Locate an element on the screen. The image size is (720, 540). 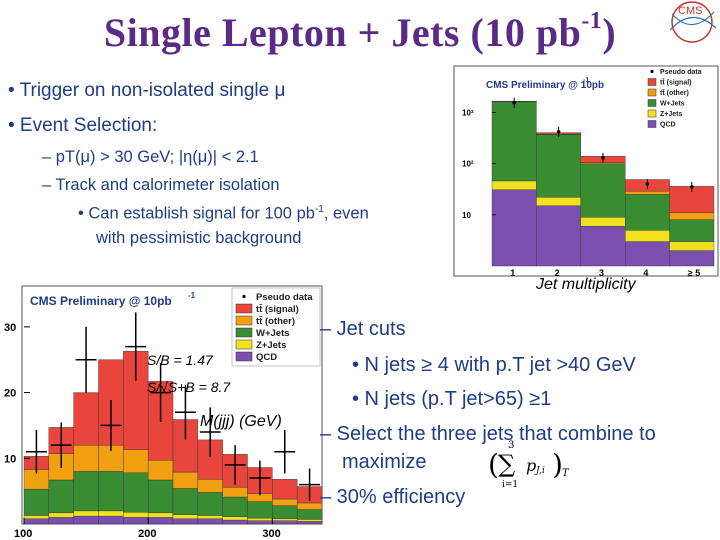
cut-njets-65: • N jets (p.T jet>65) ≥1 is located at coordinates (452, 399).